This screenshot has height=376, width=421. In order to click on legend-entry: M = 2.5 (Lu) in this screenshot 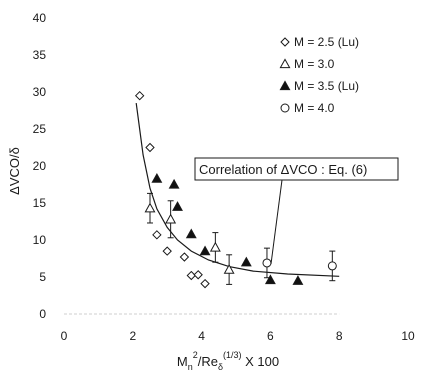, I will do `click(326, 42)`.